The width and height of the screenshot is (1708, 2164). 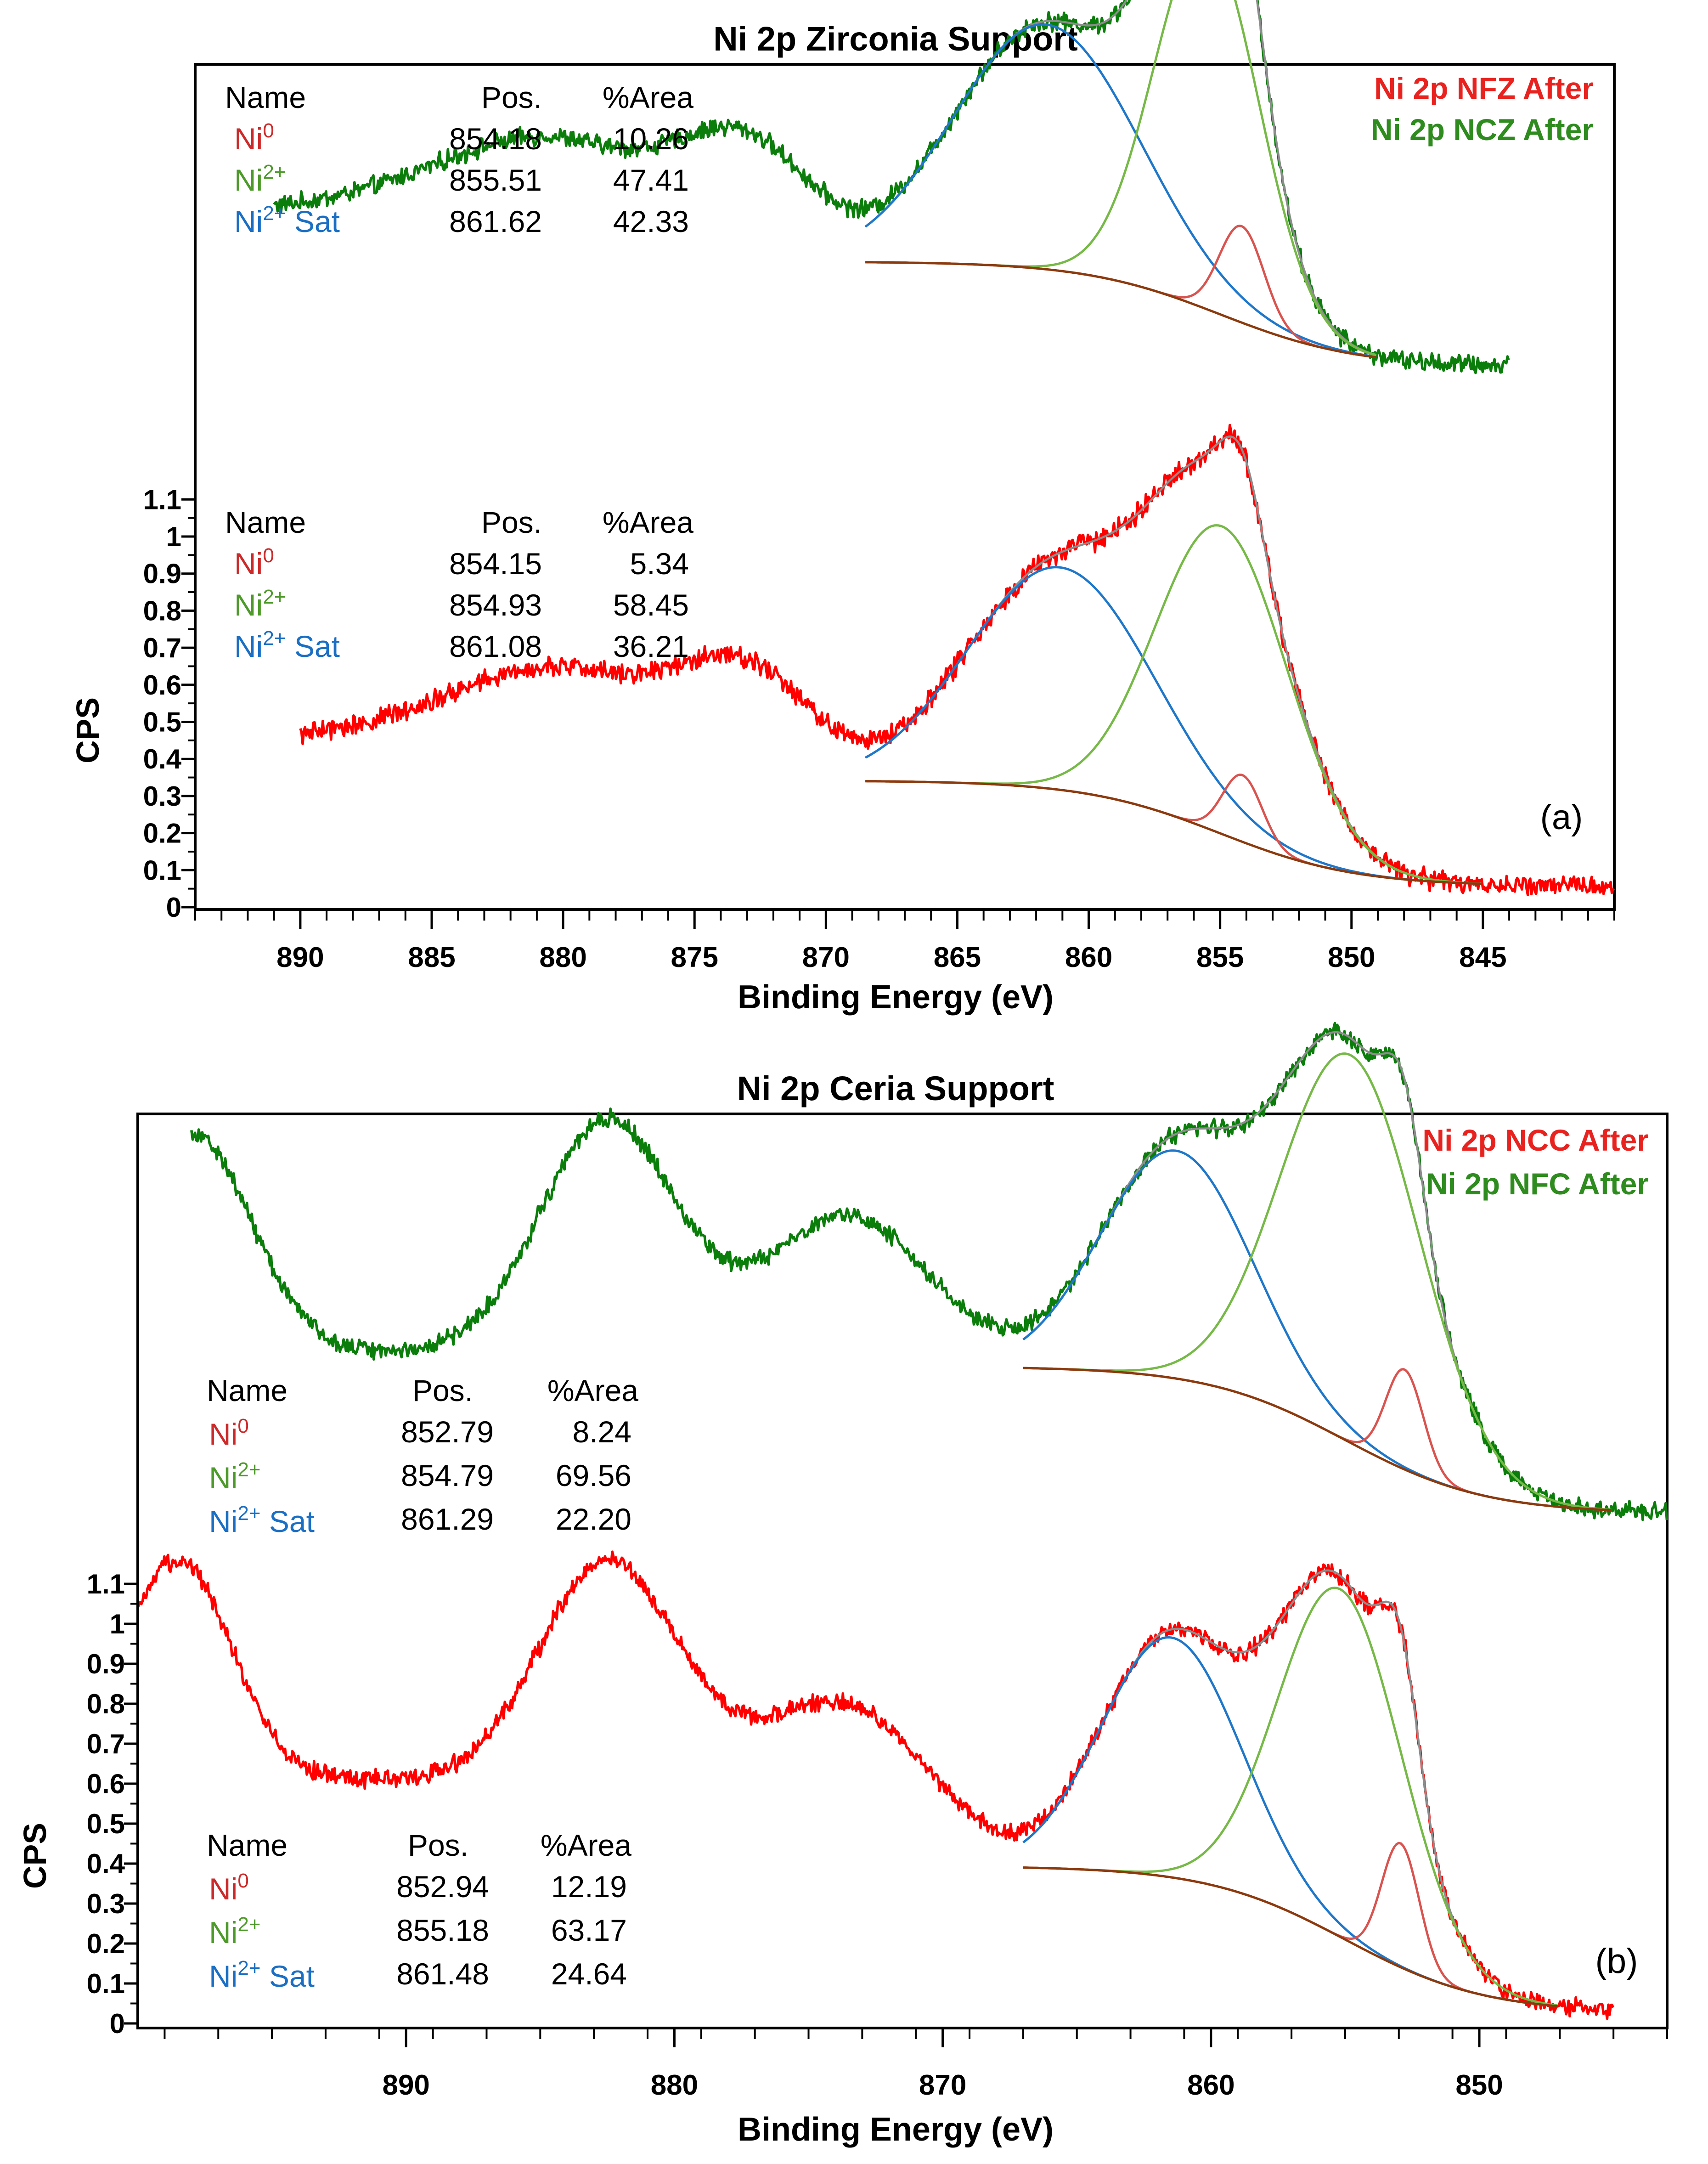 I want to click on x-tick-label: 870, so click(x=943, y=2085).